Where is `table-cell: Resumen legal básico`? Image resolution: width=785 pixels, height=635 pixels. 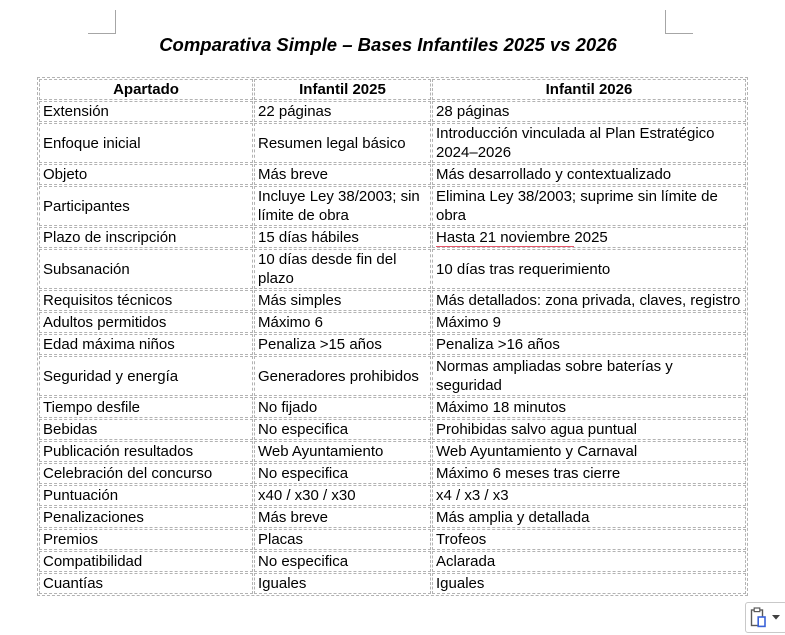 table-cell: Resumen legal básico is located at coordinates (342, 143).